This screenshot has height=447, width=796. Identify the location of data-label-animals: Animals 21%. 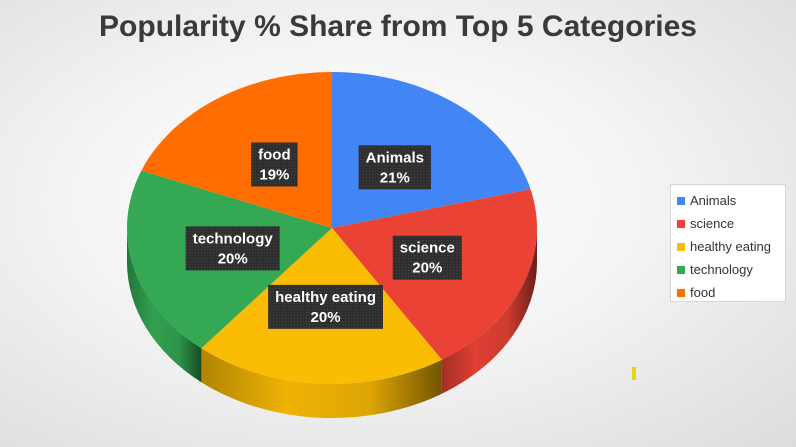
(395, 167).